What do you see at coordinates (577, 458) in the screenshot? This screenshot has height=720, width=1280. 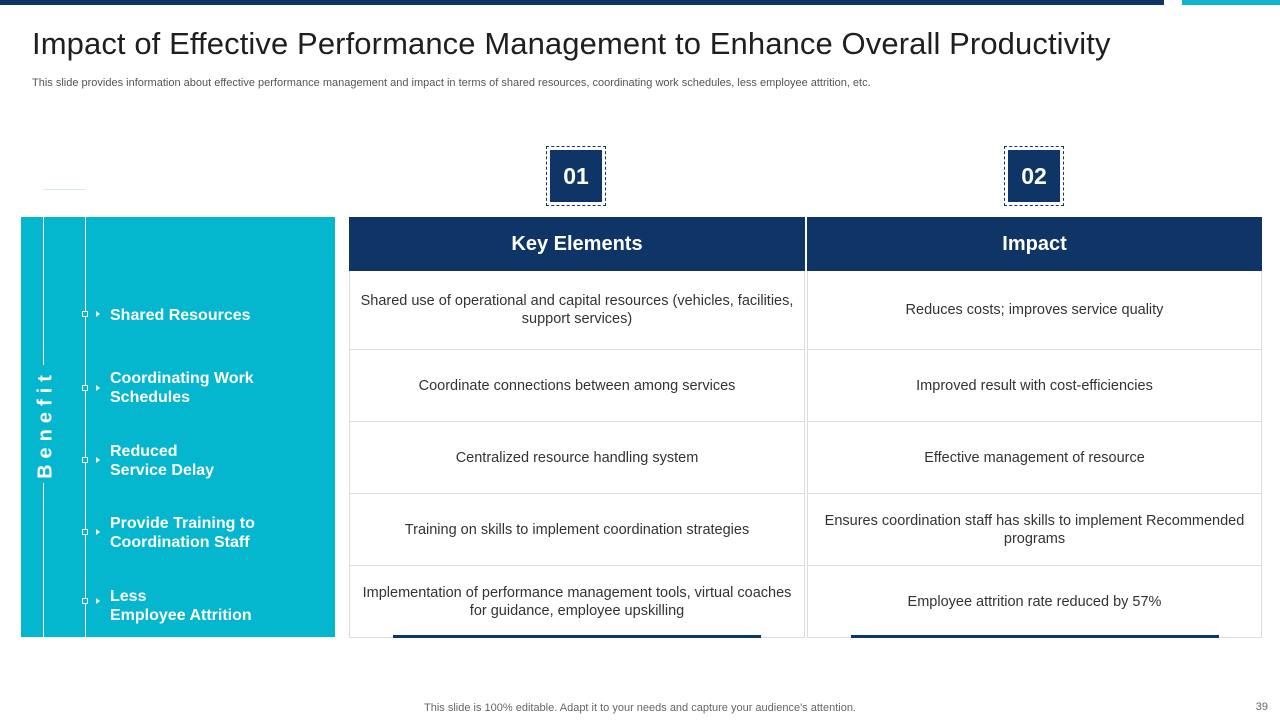 I see `table-cell: Centralized resource handling system` at bounding box center [577, 458].